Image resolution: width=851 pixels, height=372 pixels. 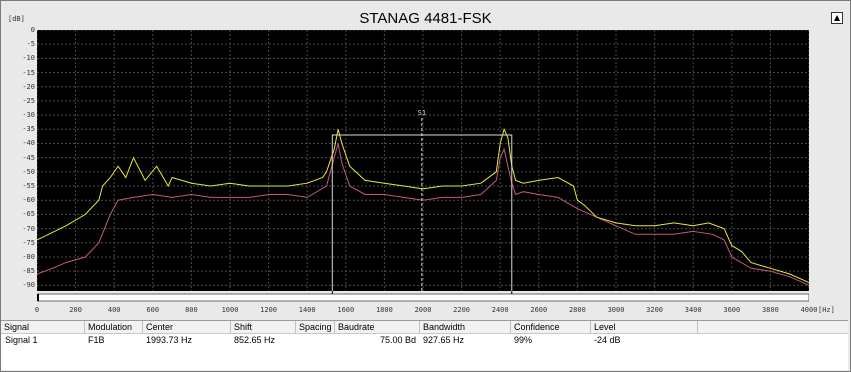 I want to click on x-tick-label: 3000, so click(x=616, y=310).